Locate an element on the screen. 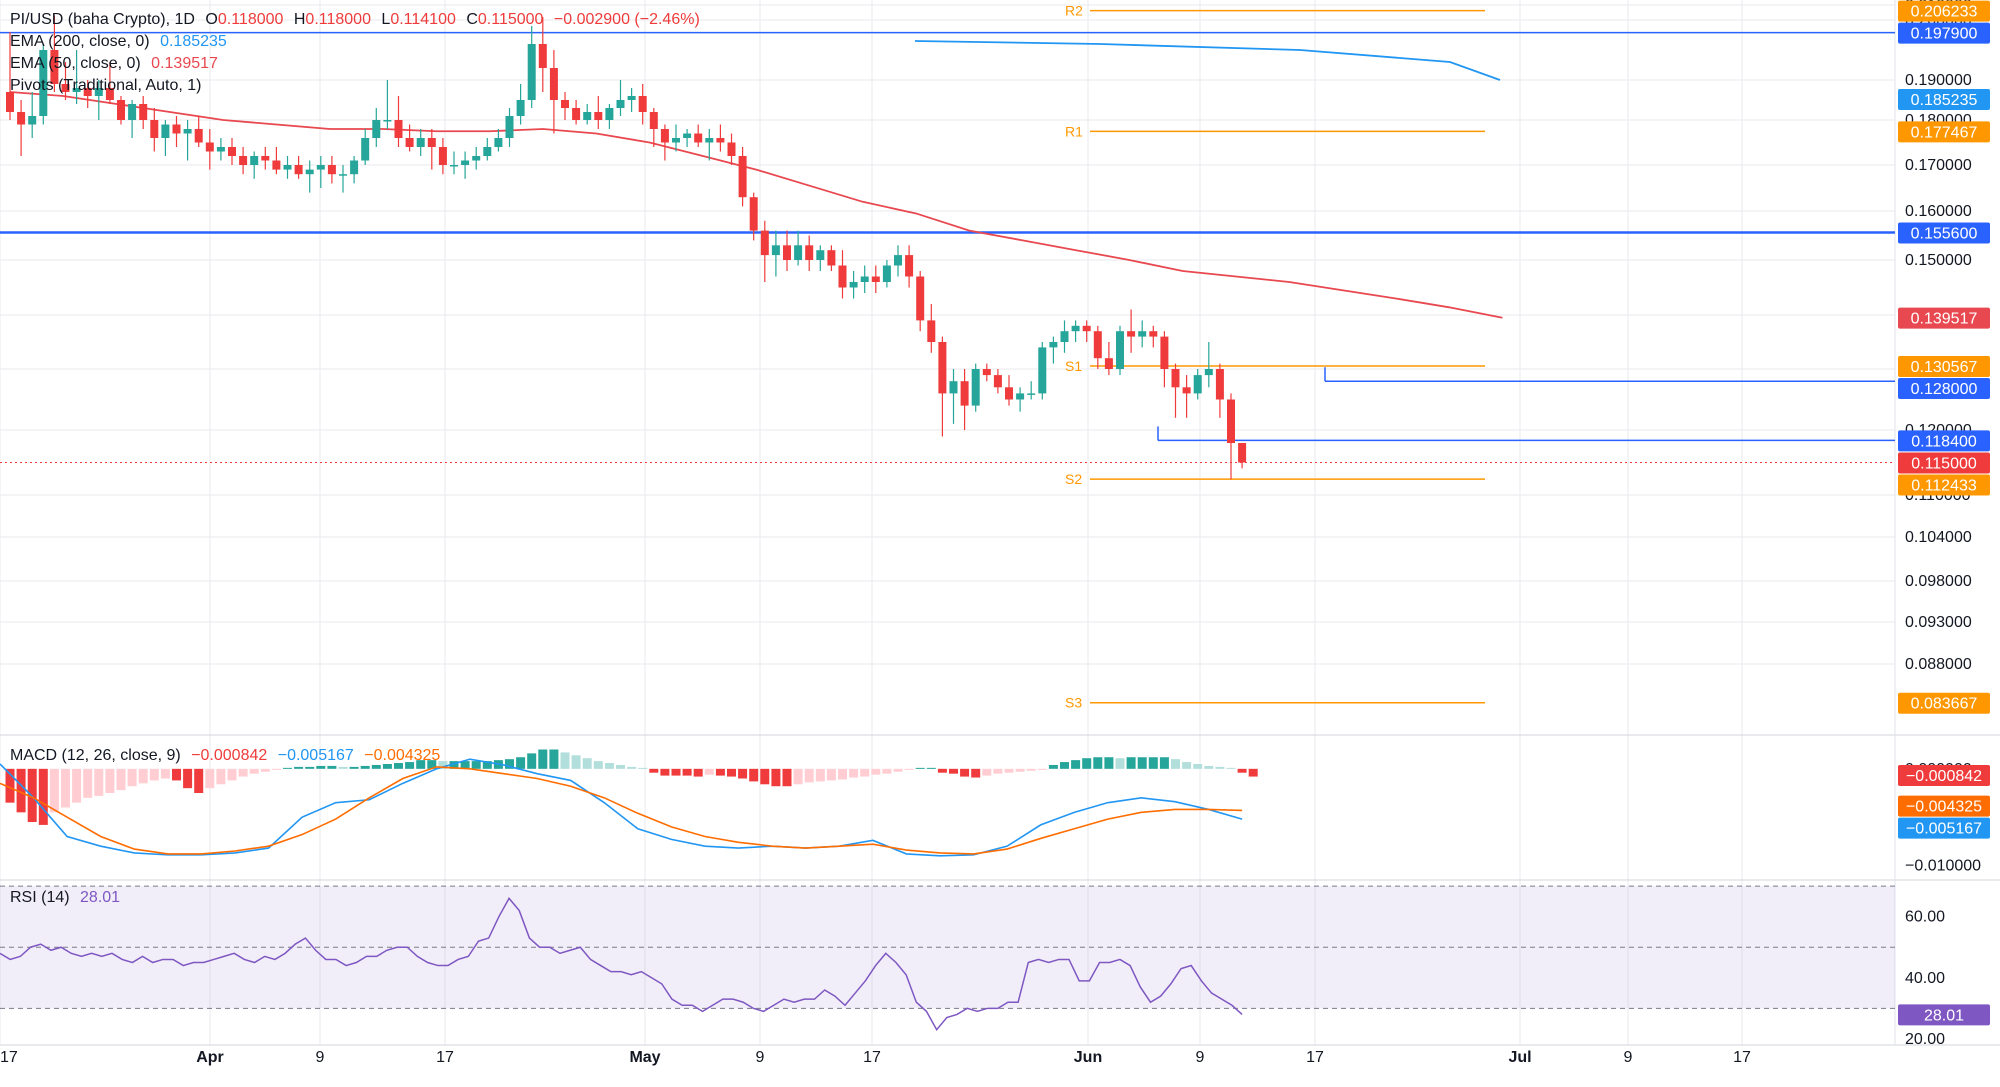 This screenshot has width=2000, height=1087. ema200-legend: EMA (200, close, 0) 0.185235 is located at coordinates (121, 42).